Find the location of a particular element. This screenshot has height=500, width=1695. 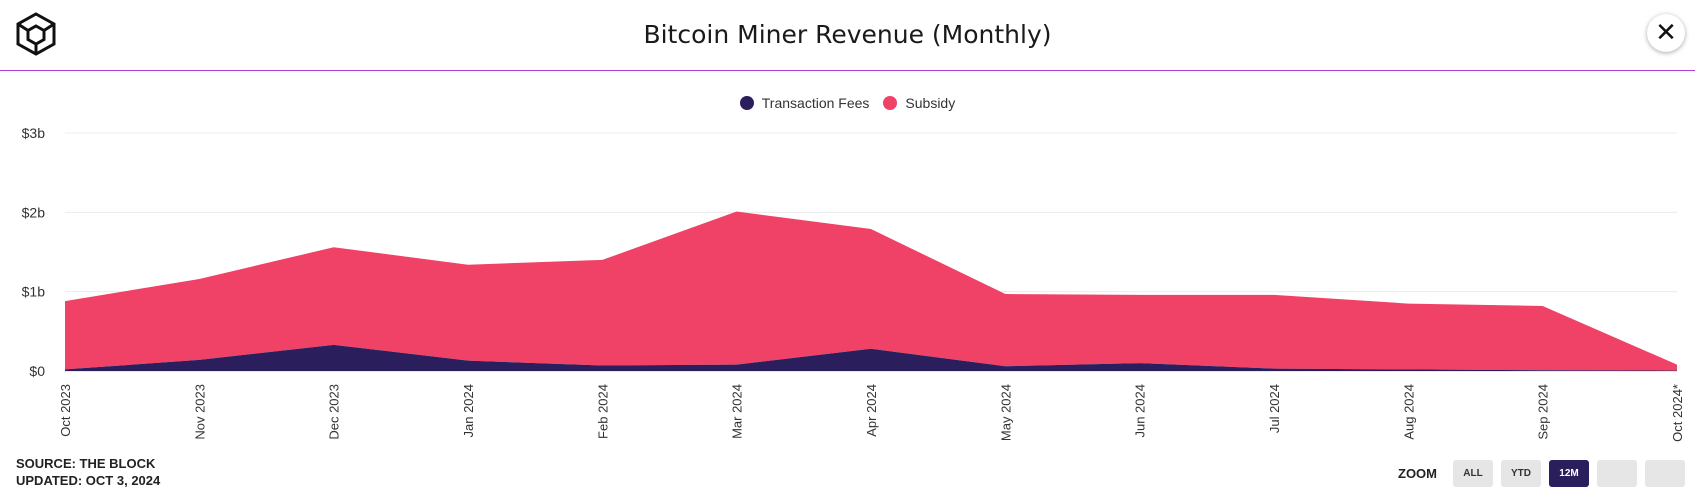

chart-header: Bitcoin Miner Revenue (Monthly) ✕ is located at coordinates (847, 35).